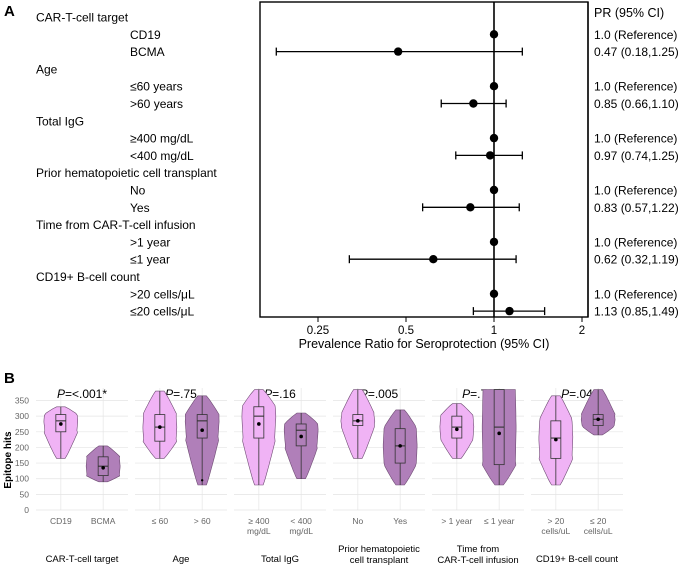 The height and width of the screenshot is (576, 700). I want to click on facet-title: Time from CAR-T-cell infusion, so click(477, 555).